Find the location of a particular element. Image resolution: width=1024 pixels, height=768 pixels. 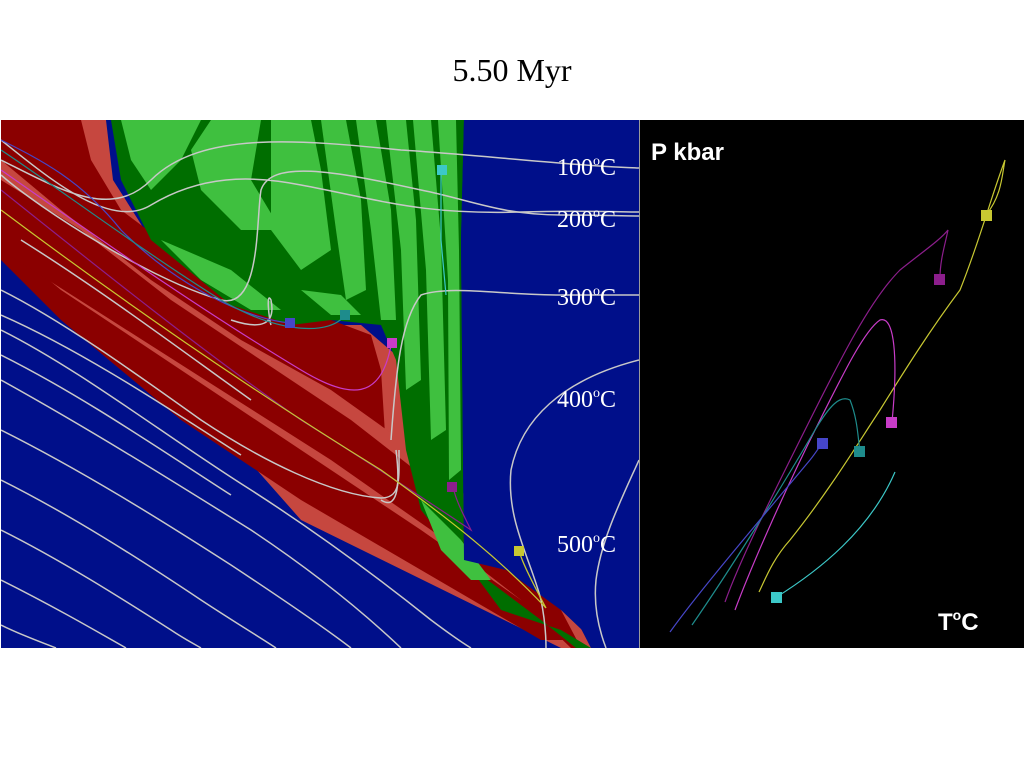

section-markers is located at coordinates (404, 360).